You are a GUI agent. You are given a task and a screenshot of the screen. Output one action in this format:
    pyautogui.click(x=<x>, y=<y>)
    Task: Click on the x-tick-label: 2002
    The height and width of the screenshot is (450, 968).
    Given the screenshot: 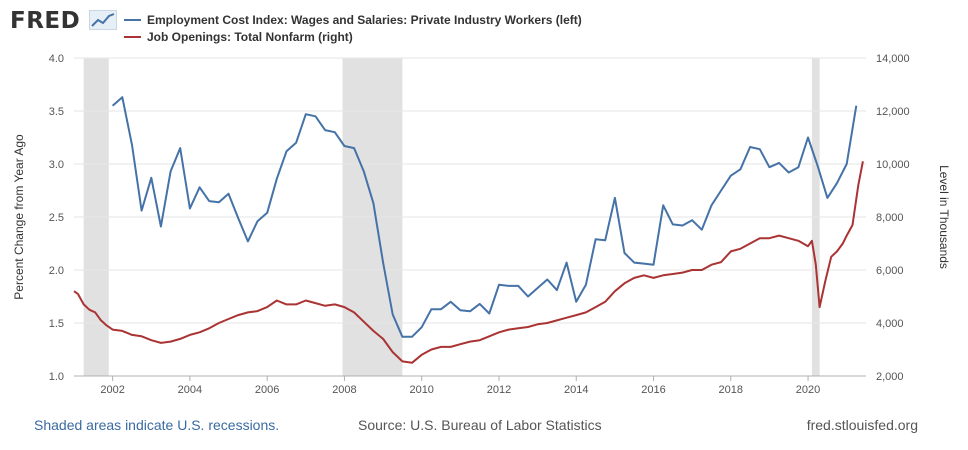 What is the action you would take?
    pyautogui.click(x=112, y=390)
    